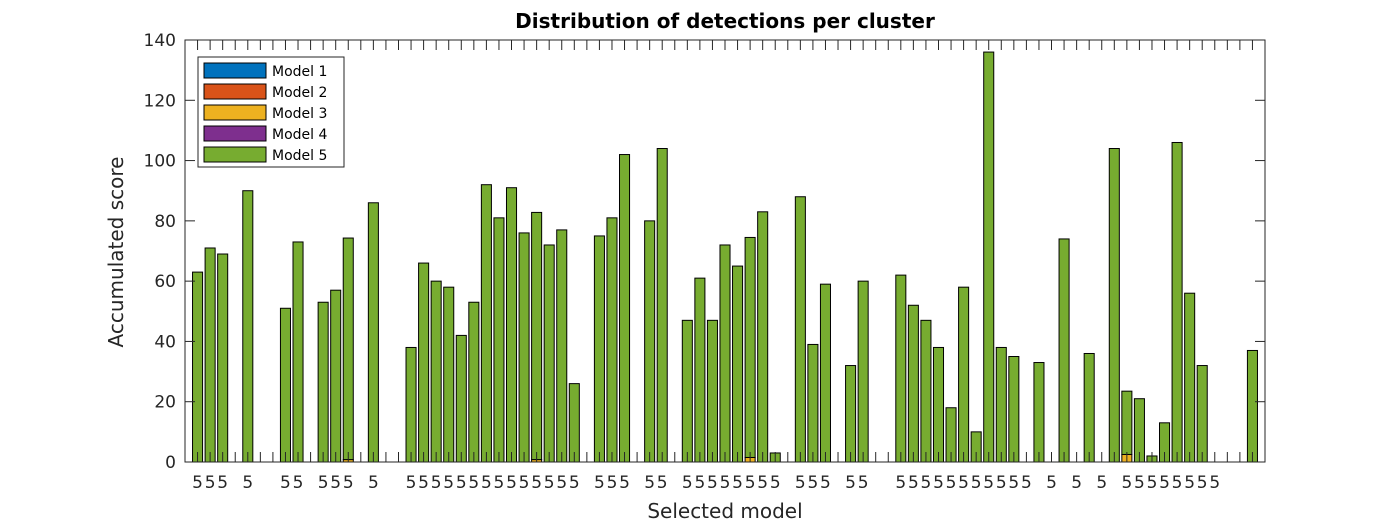 This screenshot has width=1400, height=525. I want to click on x-tick-label-49: 5, so click(800, 483).